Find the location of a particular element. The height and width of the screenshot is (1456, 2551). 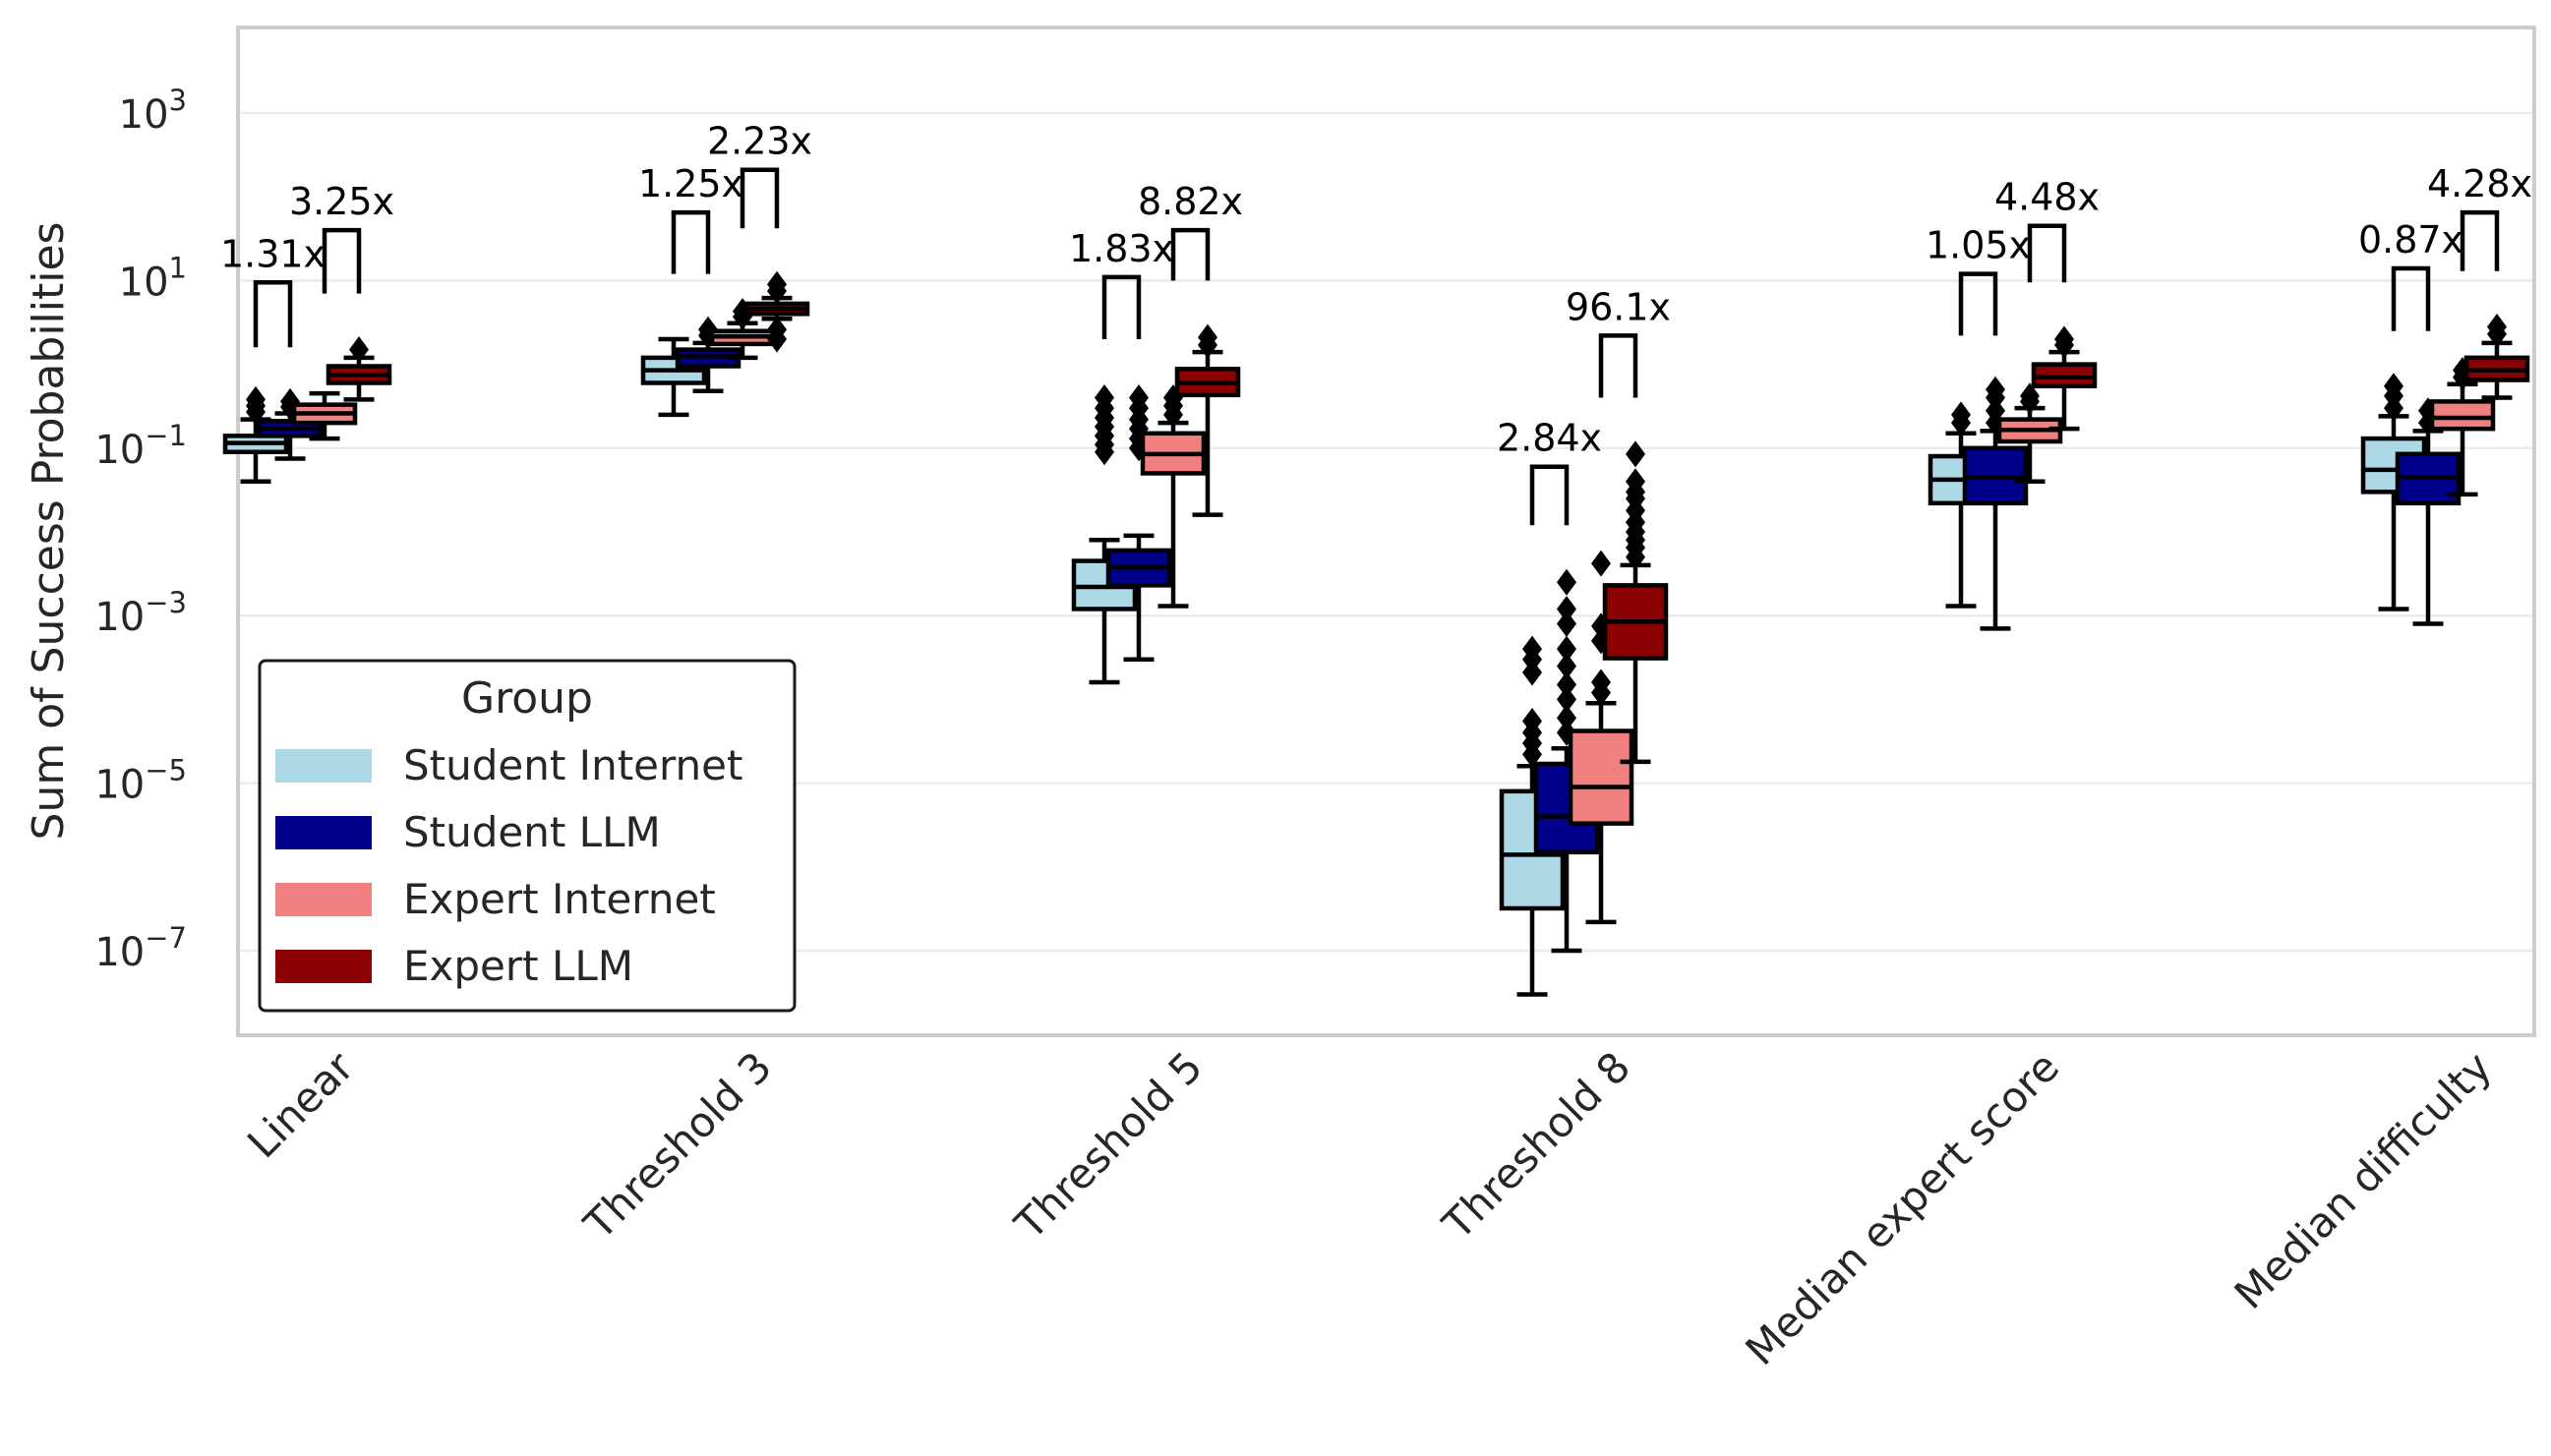

ratio-label: 1.31x is located at coordinates (273, 253).